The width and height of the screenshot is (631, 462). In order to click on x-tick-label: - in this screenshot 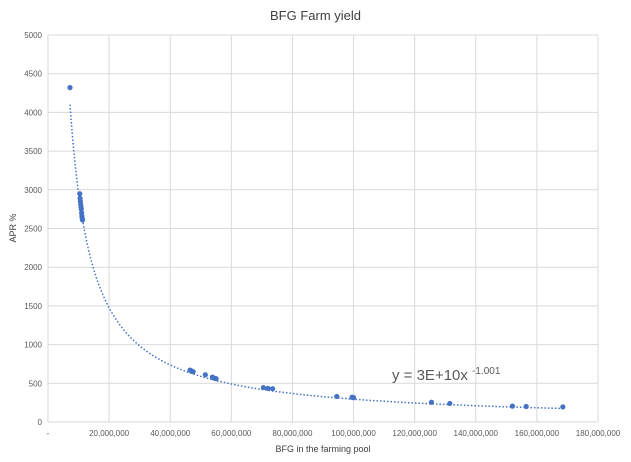, I will do `click(48, 433)`.